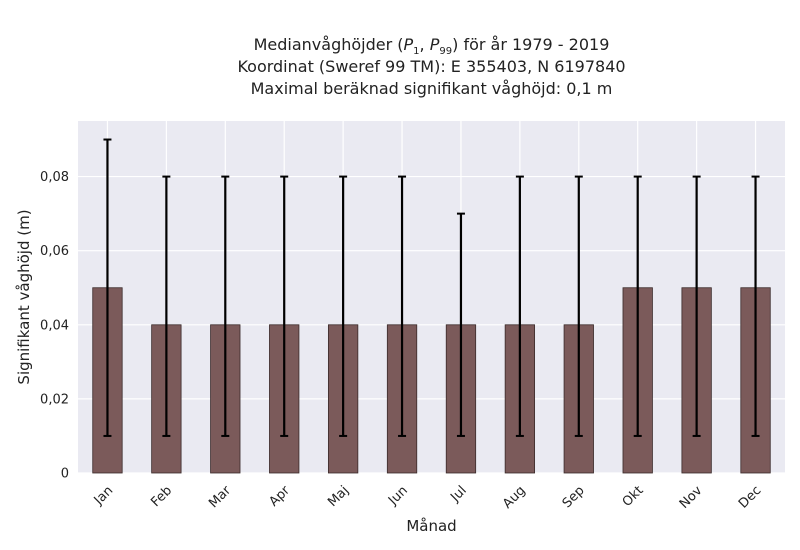 This screenshot has width=800, height=550. I want to click on y-axis-ticks: 0 0,02 0,04 0,06 0,08, so click(54, 325).